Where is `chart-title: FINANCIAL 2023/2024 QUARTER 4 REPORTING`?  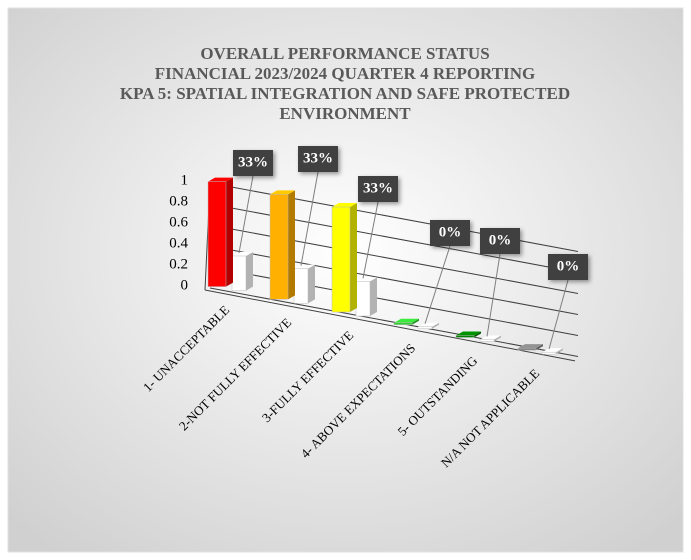 chart-title: FINANCIAL 2023/2024 QUARTER 4 REPORTING is located at coordinates (345, 73).